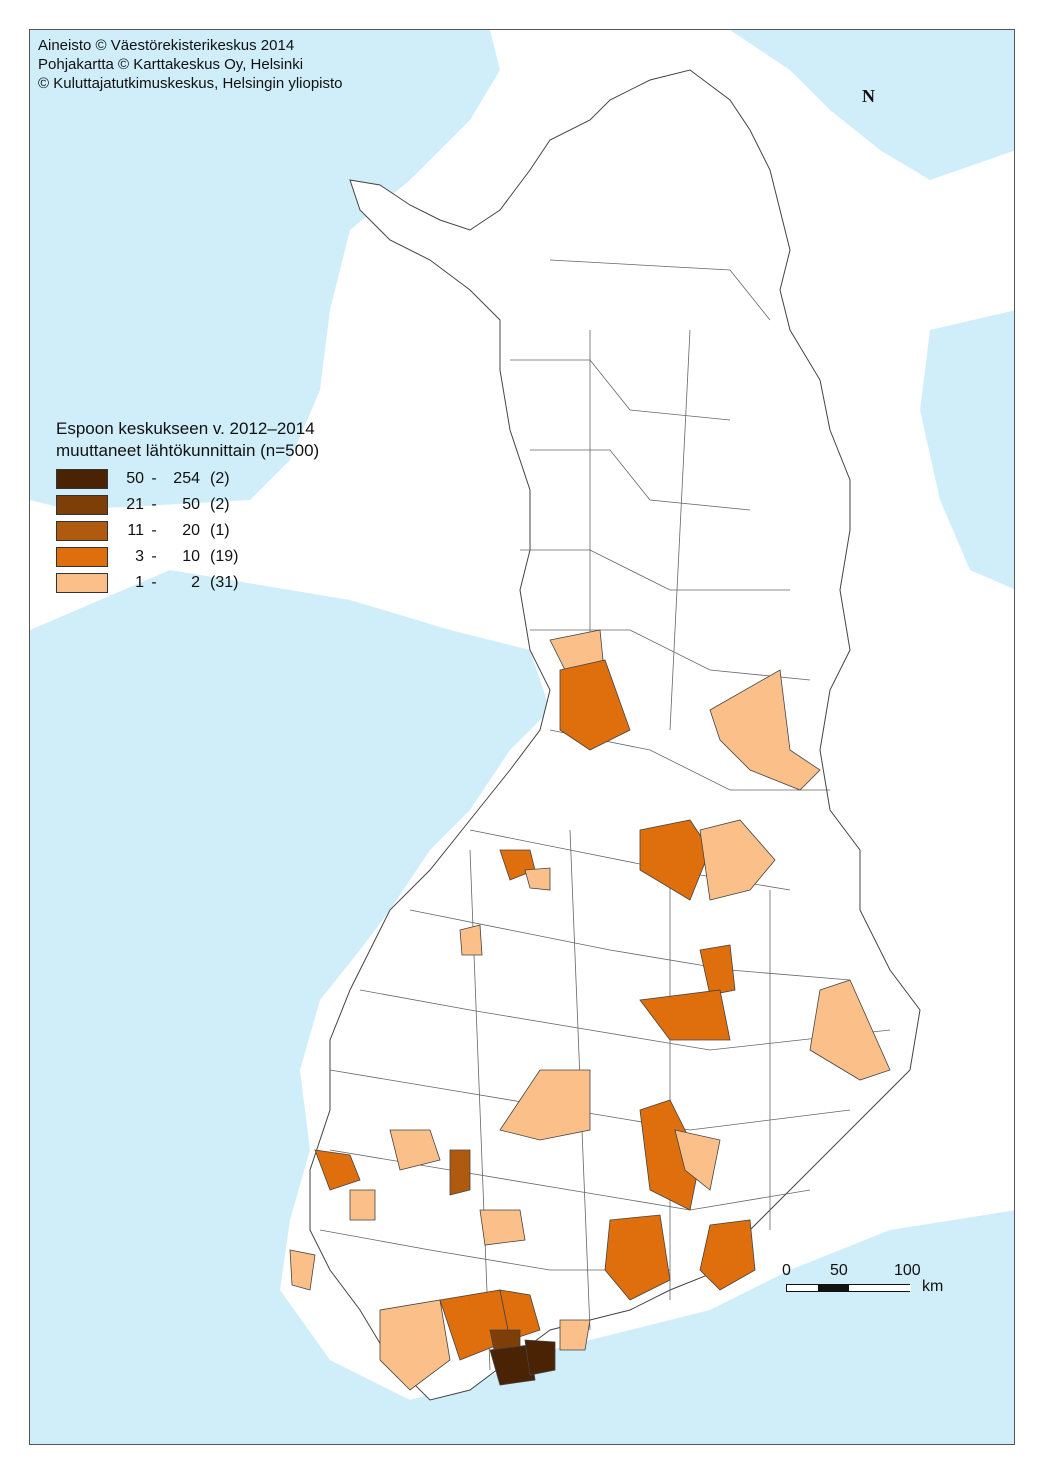 The height and width of the screenshot is (1475, 1044). I want to click on legend-count: (31), so click(224, 582).